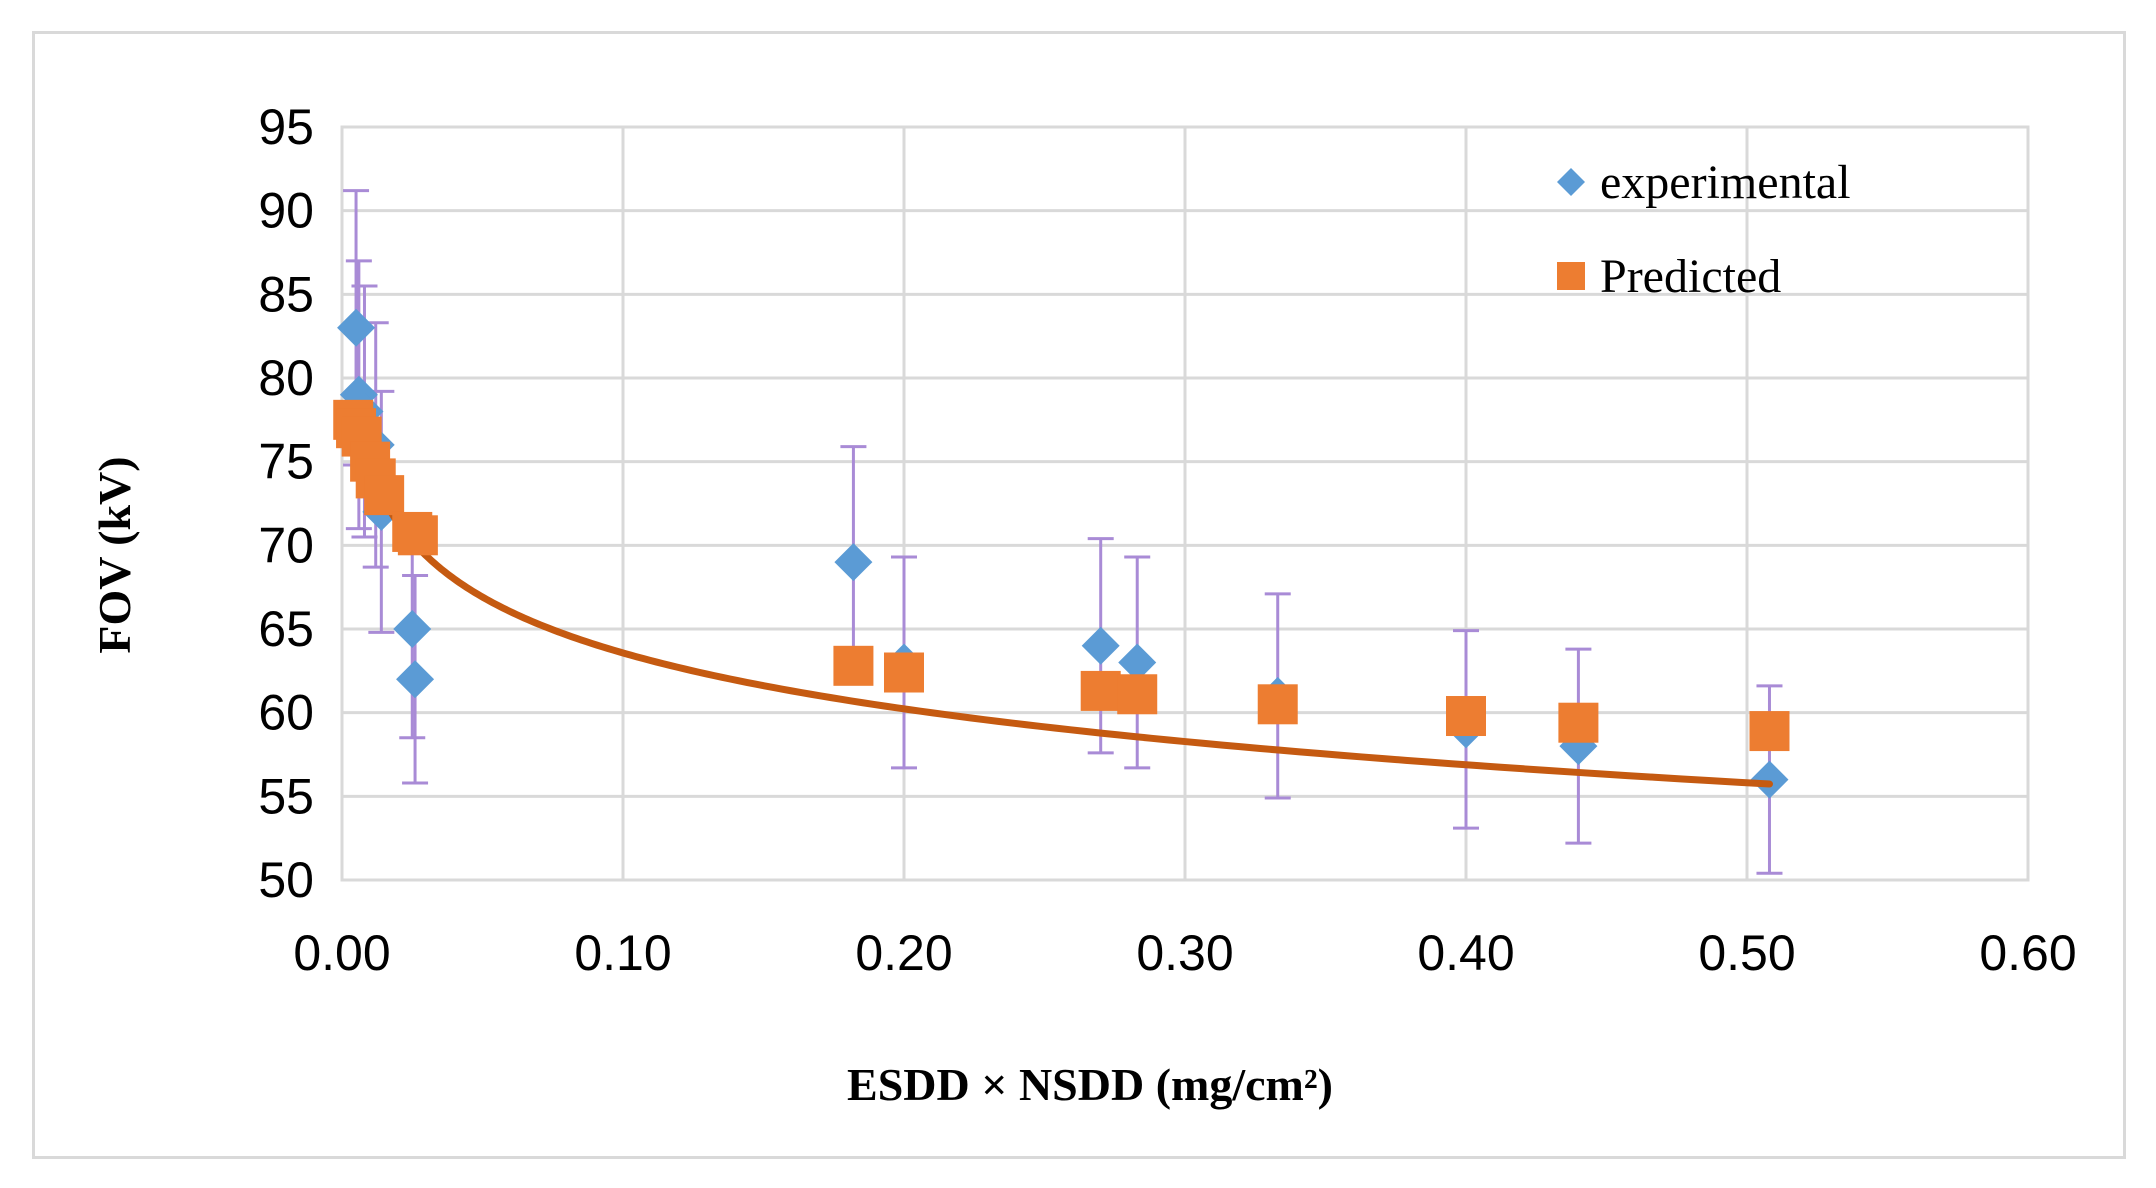  I want to click on y-tick-label: 75, so click(286, 462).